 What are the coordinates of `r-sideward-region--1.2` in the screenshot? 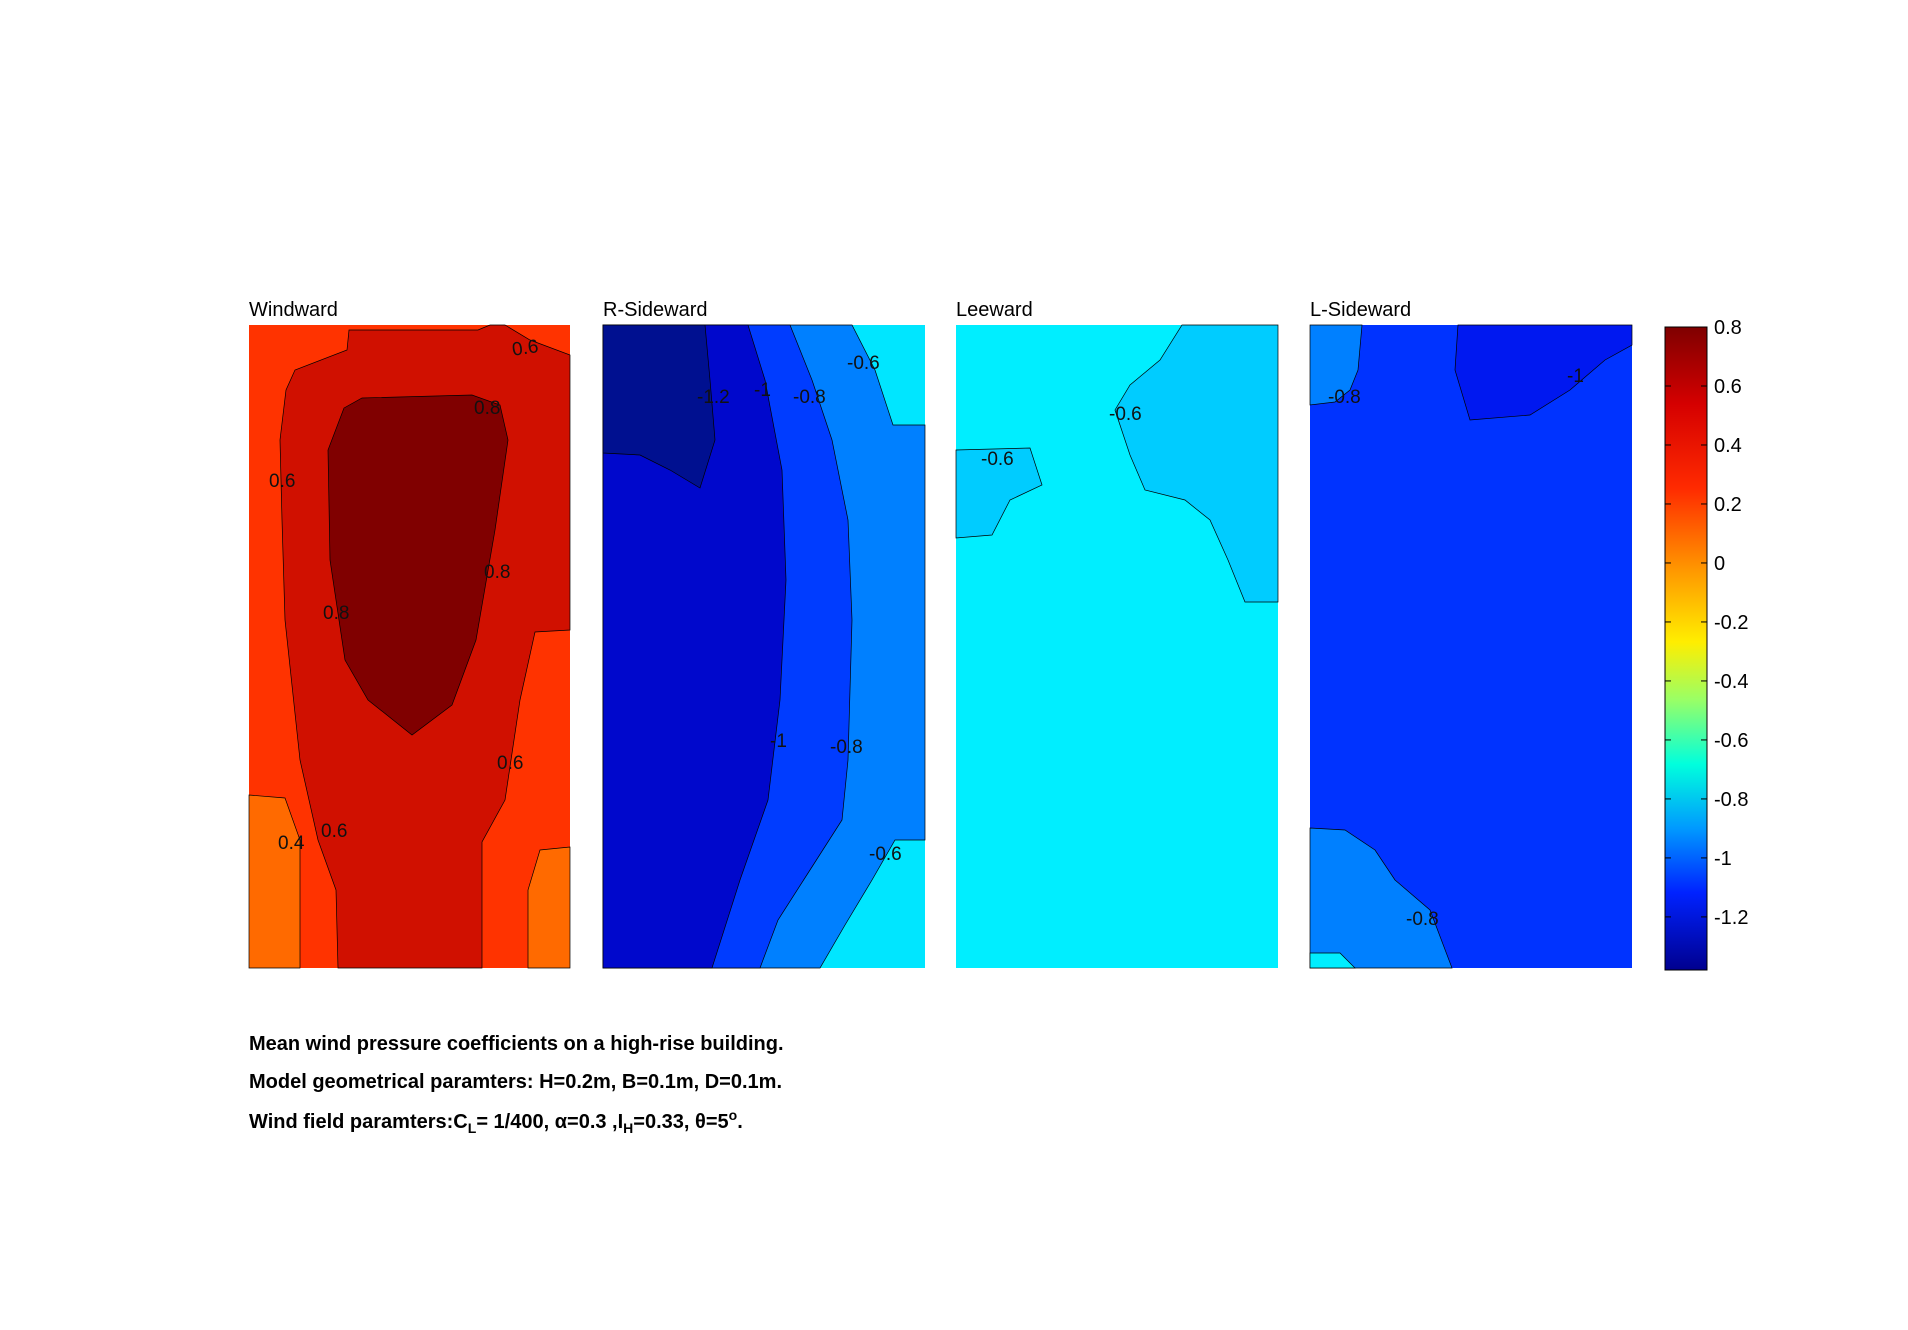 It's located at (694, 646).